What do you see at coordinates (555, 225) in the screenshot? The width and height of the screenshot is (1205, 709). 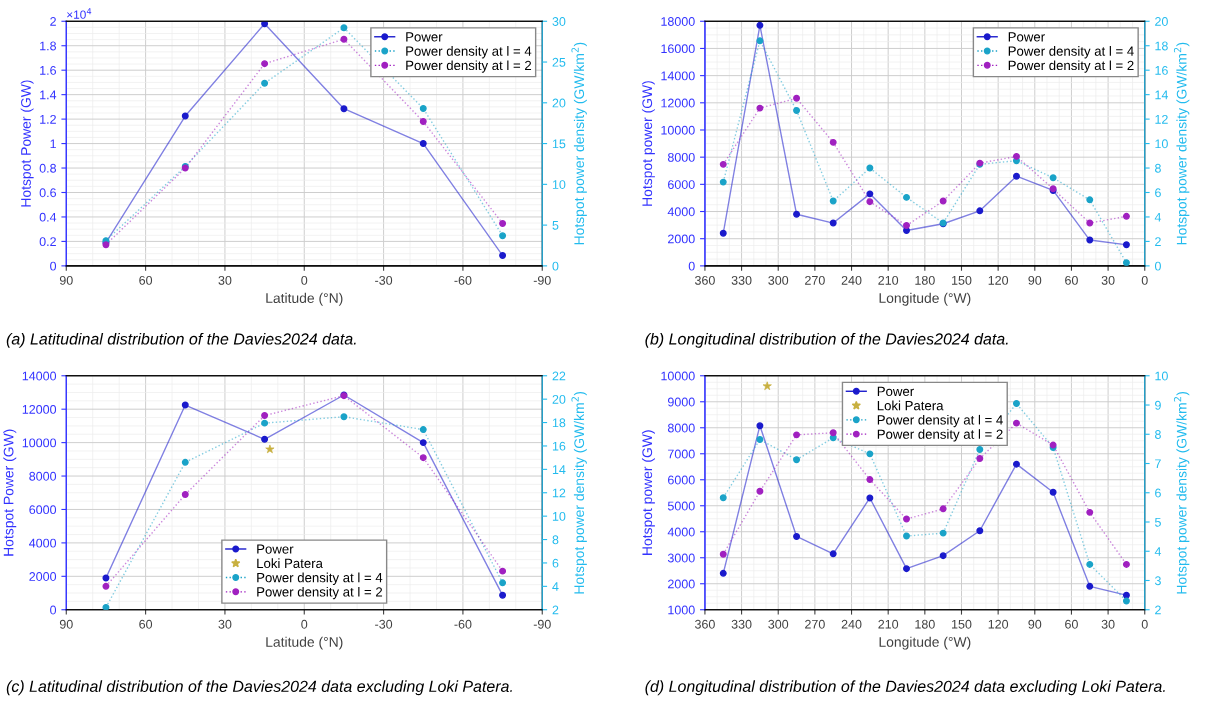 I see `y2-tick-label: 5` at bounding box center [555, 225].